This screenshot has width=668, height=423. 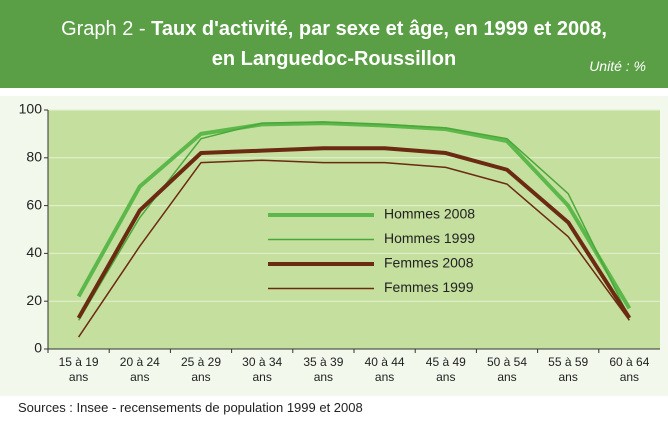 What do you see at coordinates (445, 369) in the screenshot?
I see `x-tick-label: 45 à 49 ans` at bounding box center [445, 369].